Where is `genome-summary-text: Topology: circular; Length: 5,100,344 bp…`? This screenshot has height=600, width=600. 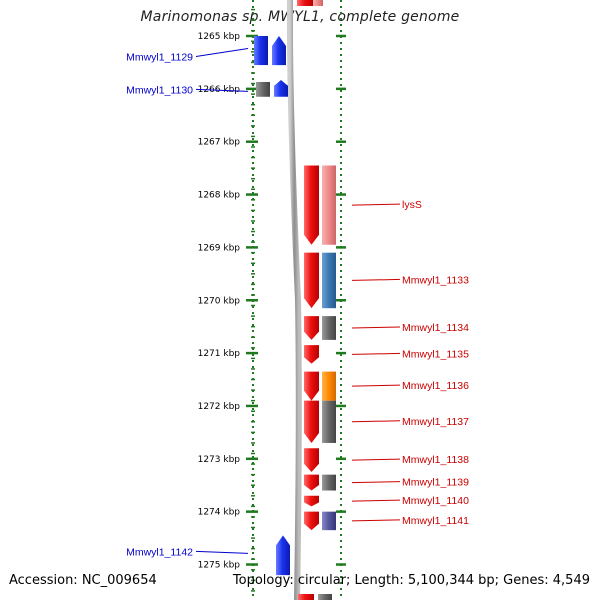 genome-summary-text: Topology: circular; Length: 5,100,344 bp… is located at coordinates (411, 580).